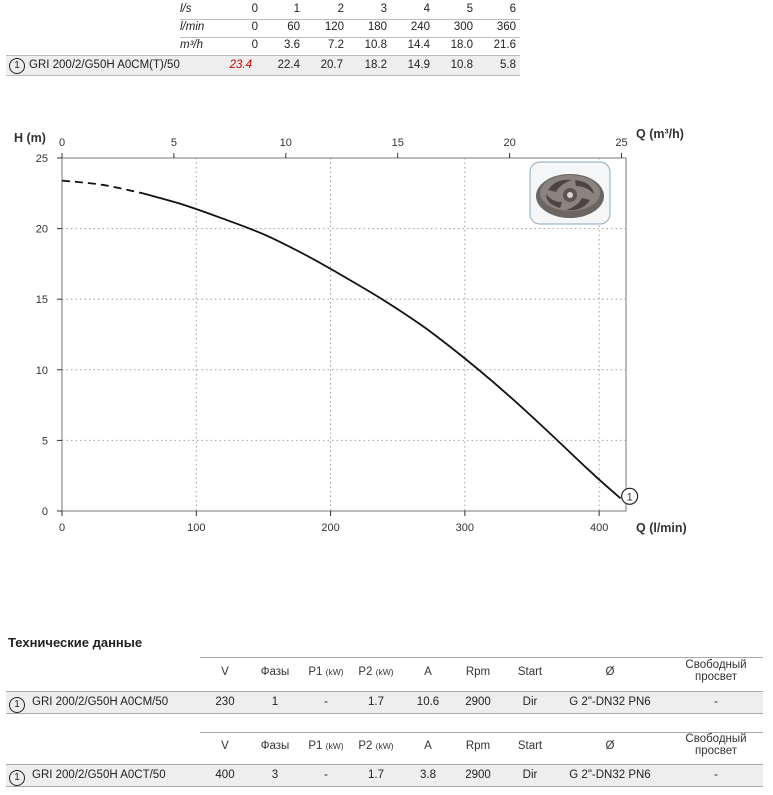 The height and width of the screenshot is (795, 773). What do you see at coordinates (292, 45) in the screenshot?
I see `perf-cell: 3.6` at bounding box center [292, 45].